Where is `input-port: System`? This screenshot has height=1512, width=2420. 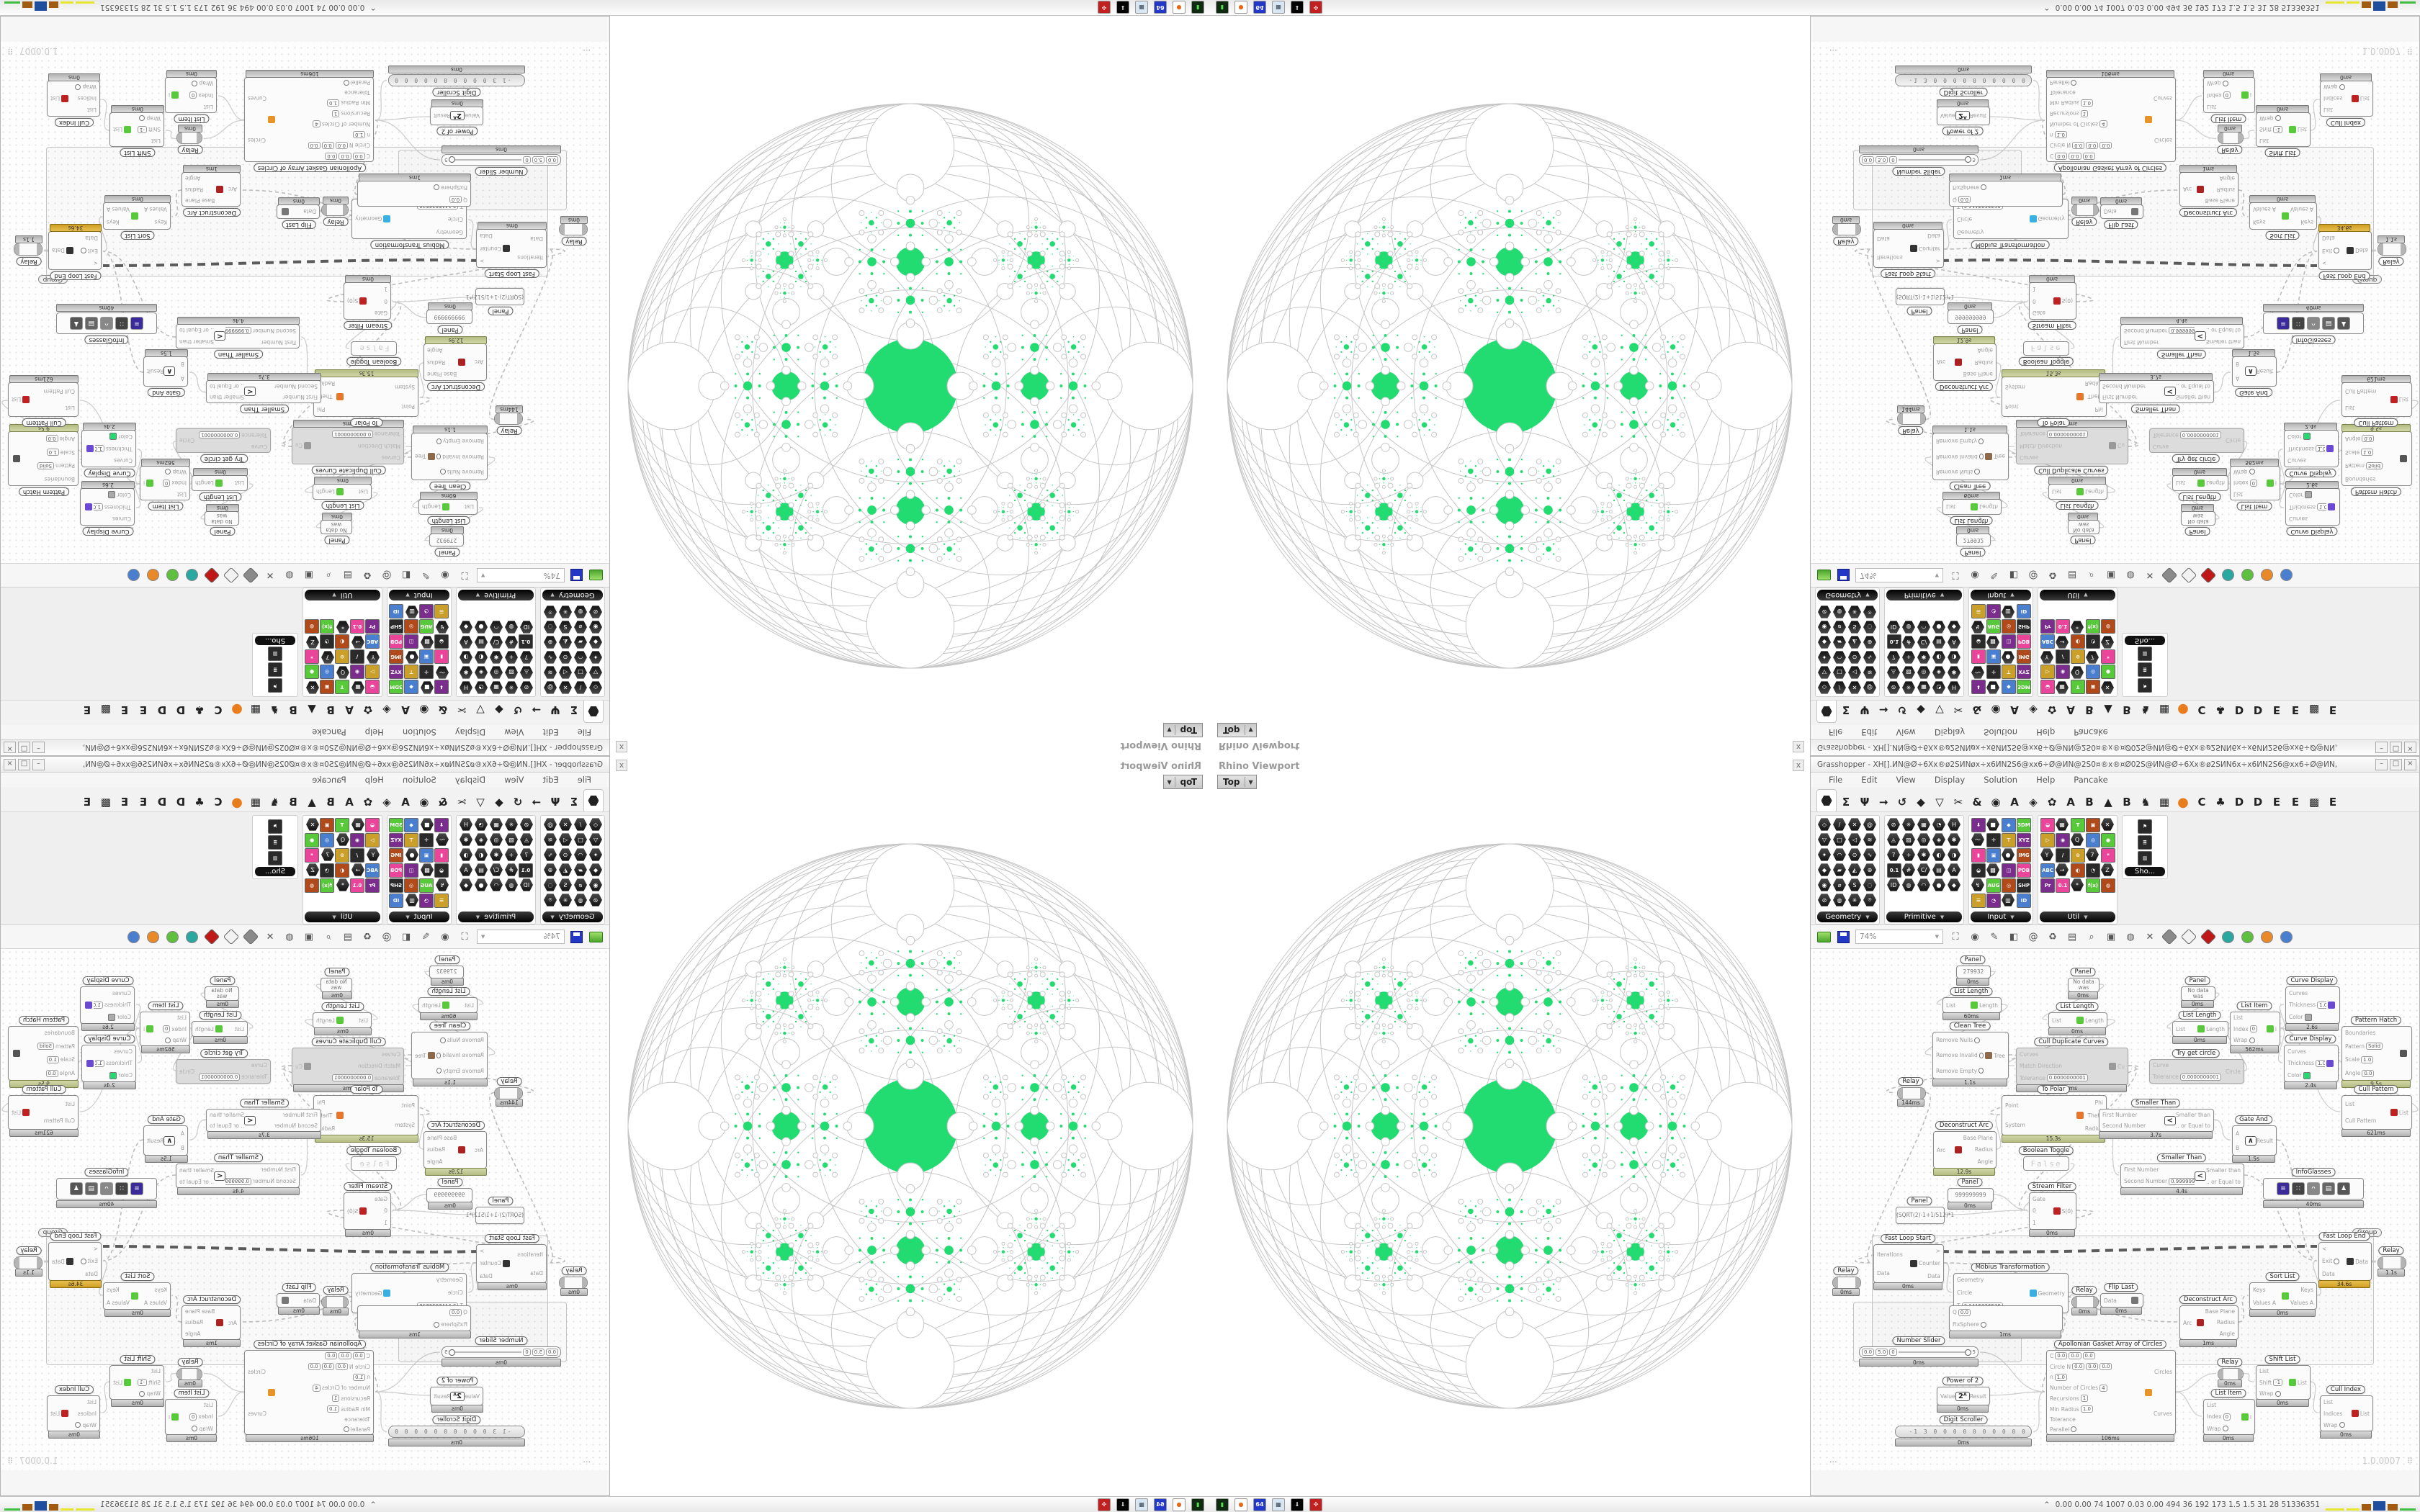
input-port: System is located at coordinates (2040, 1125).